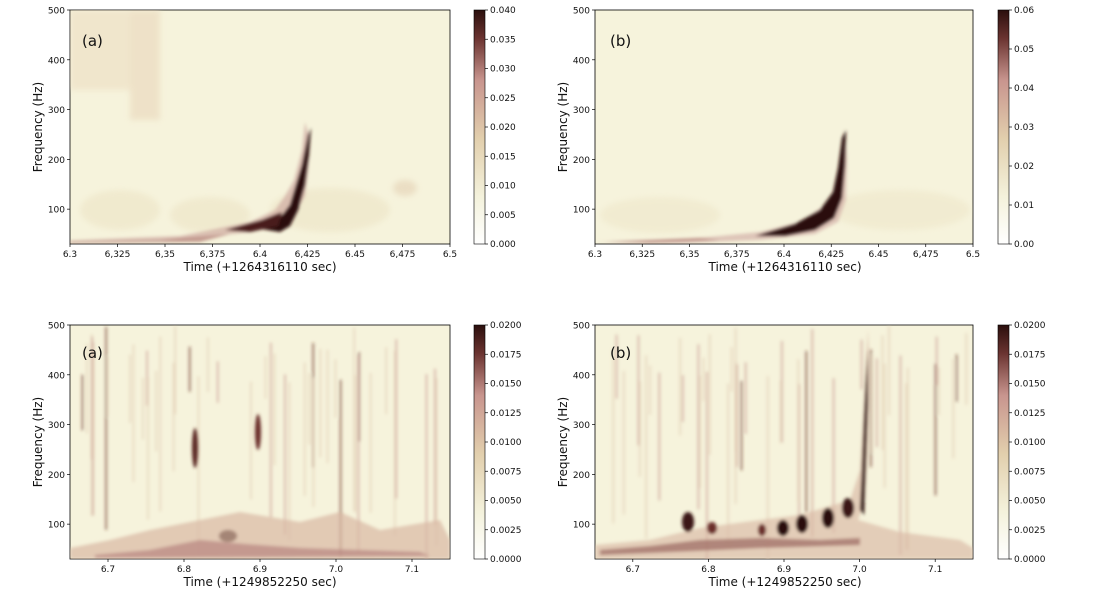 The height and width of the screenshot is (592, 1111). I want to click on colorbar-tick-label: 0.02, so click(1024, 167).